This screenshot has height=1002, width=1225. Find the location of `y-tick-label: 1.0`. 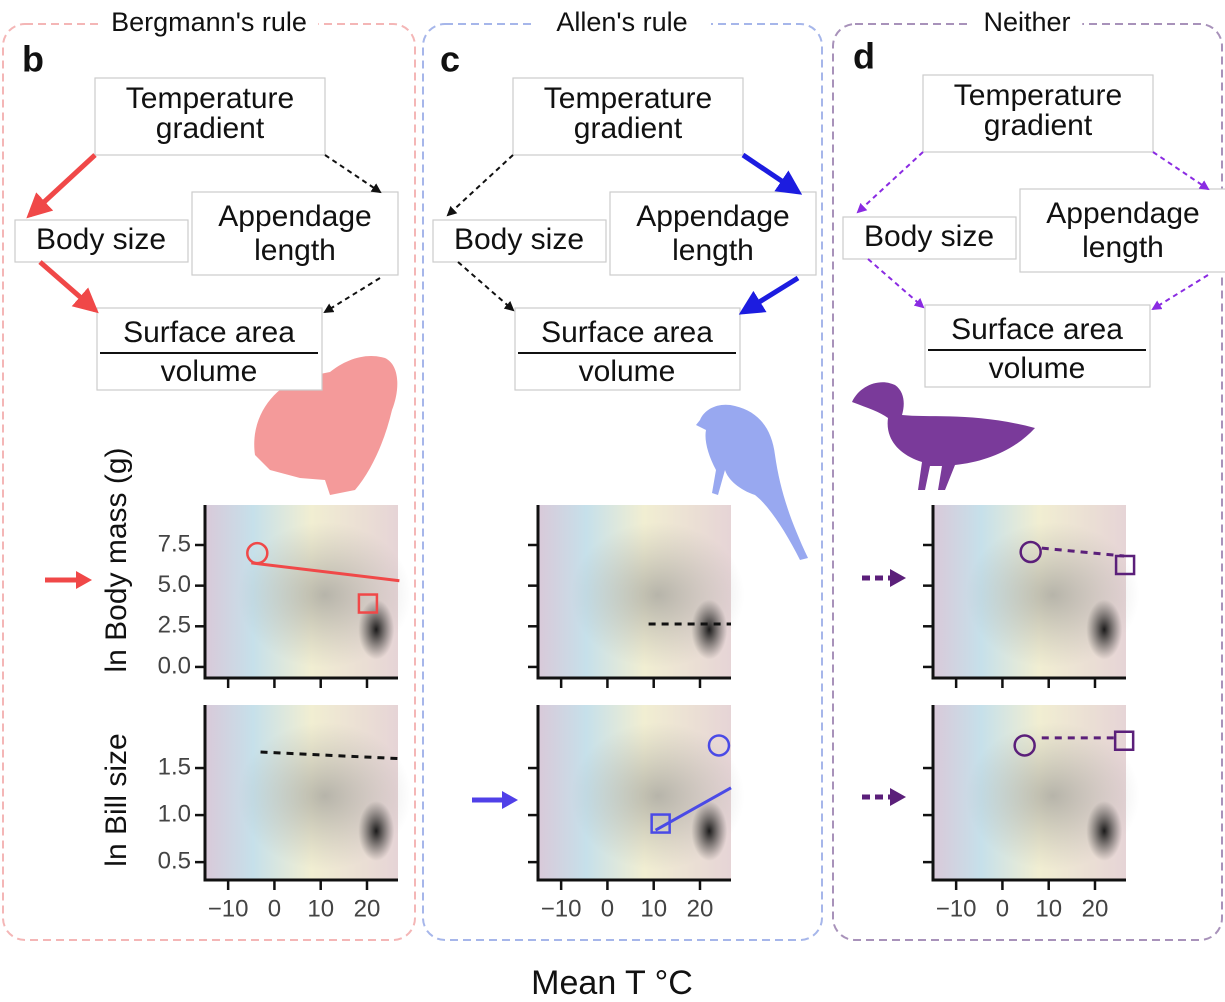

y-tick-label: 1.0 is located at coordinates (174, 813).